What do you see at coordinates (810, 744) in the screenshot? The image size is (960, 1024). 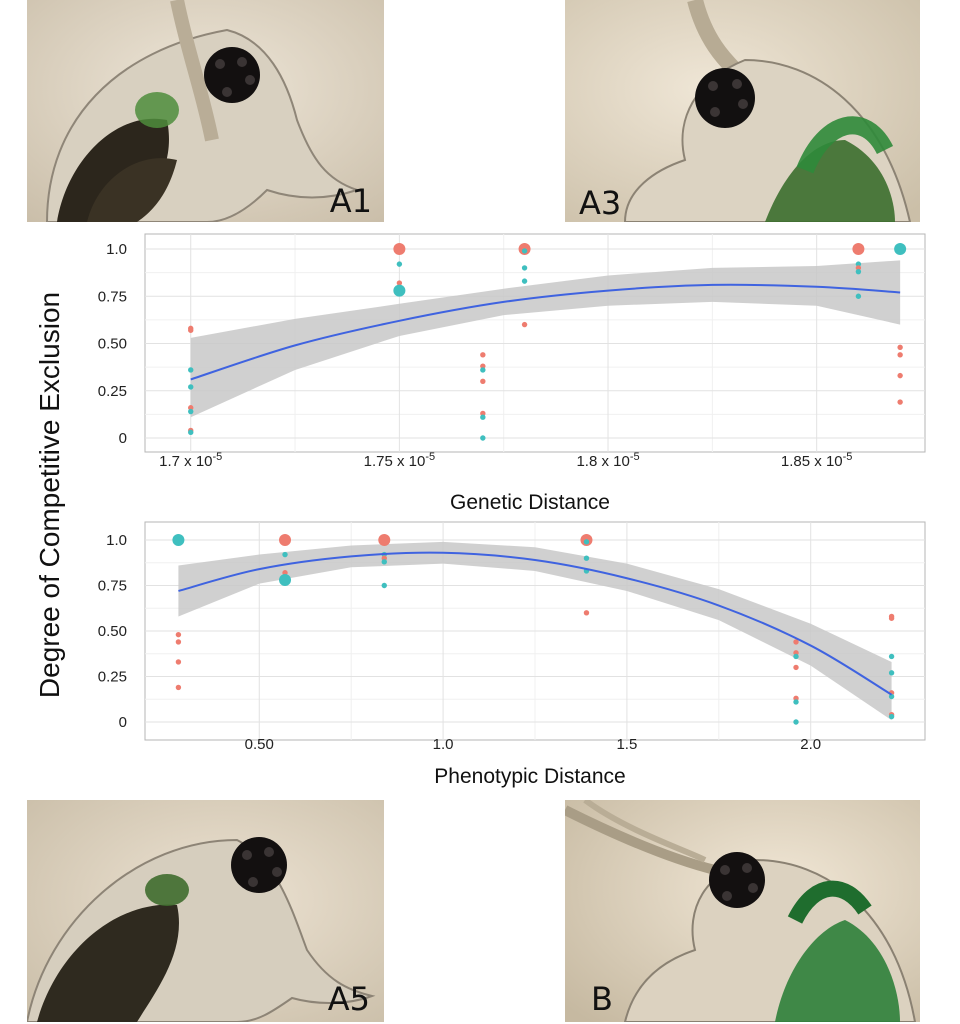 I see `x-tick-label: 2.0` at bounding box center [810, 744].